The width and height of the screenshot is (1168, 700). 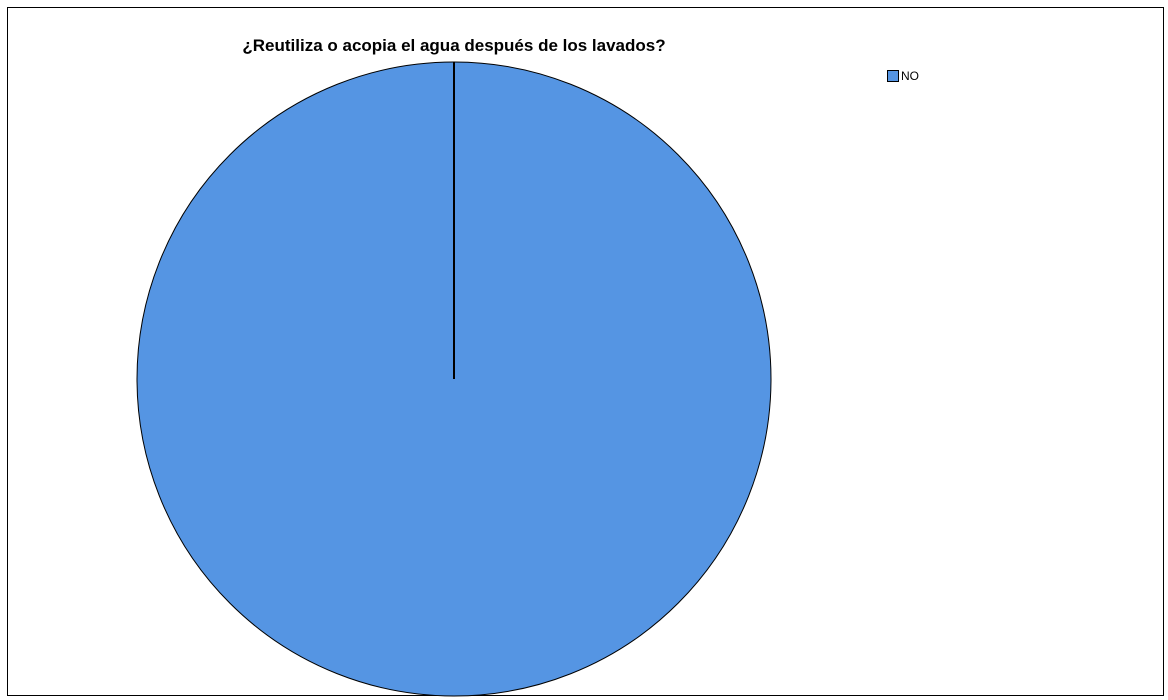 I want to click on legend: NO, so click(x=903, y=76).